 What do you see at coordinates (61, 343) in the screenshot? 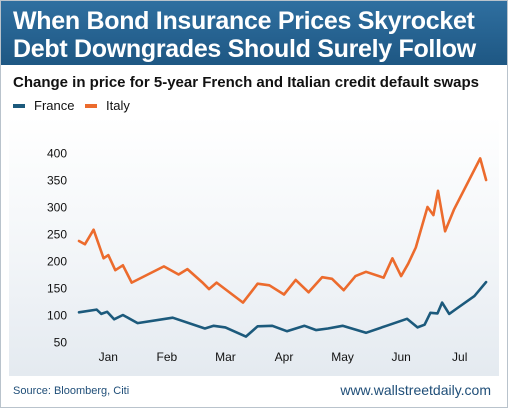
I see `y-tick-label-50: 50` at bounding box center [61, 343].